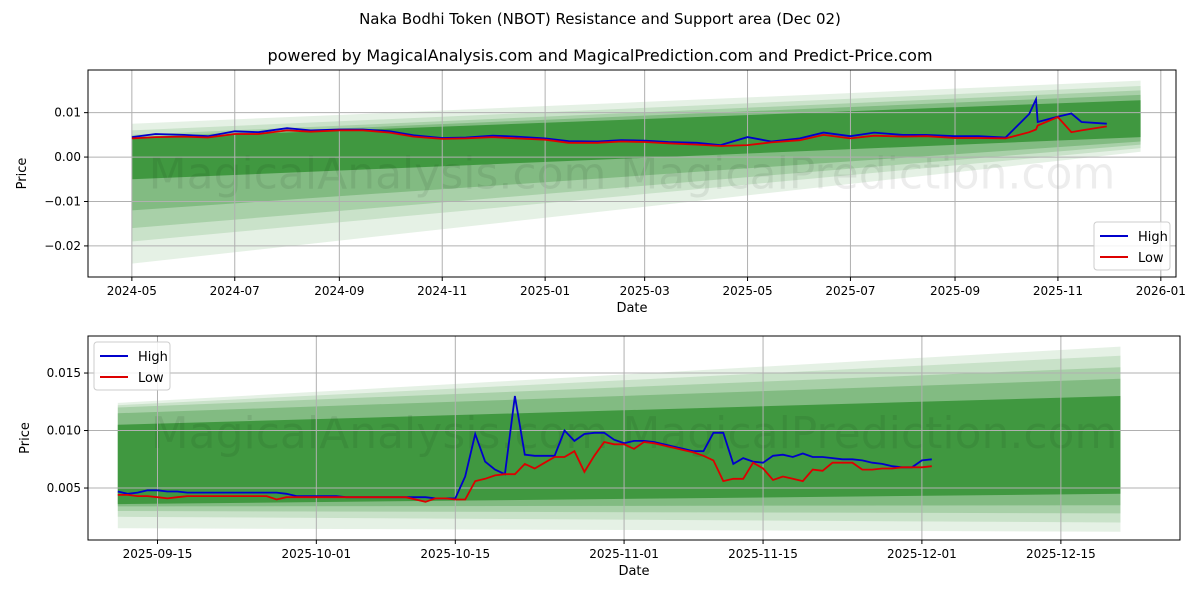 Image resolution: width=1200 pixels, height=600 pixels. What do you see at coordinates (850, 291) in the screenshot?
I see `x-tick-label: 2025-07` at bounding box center [850, 291].